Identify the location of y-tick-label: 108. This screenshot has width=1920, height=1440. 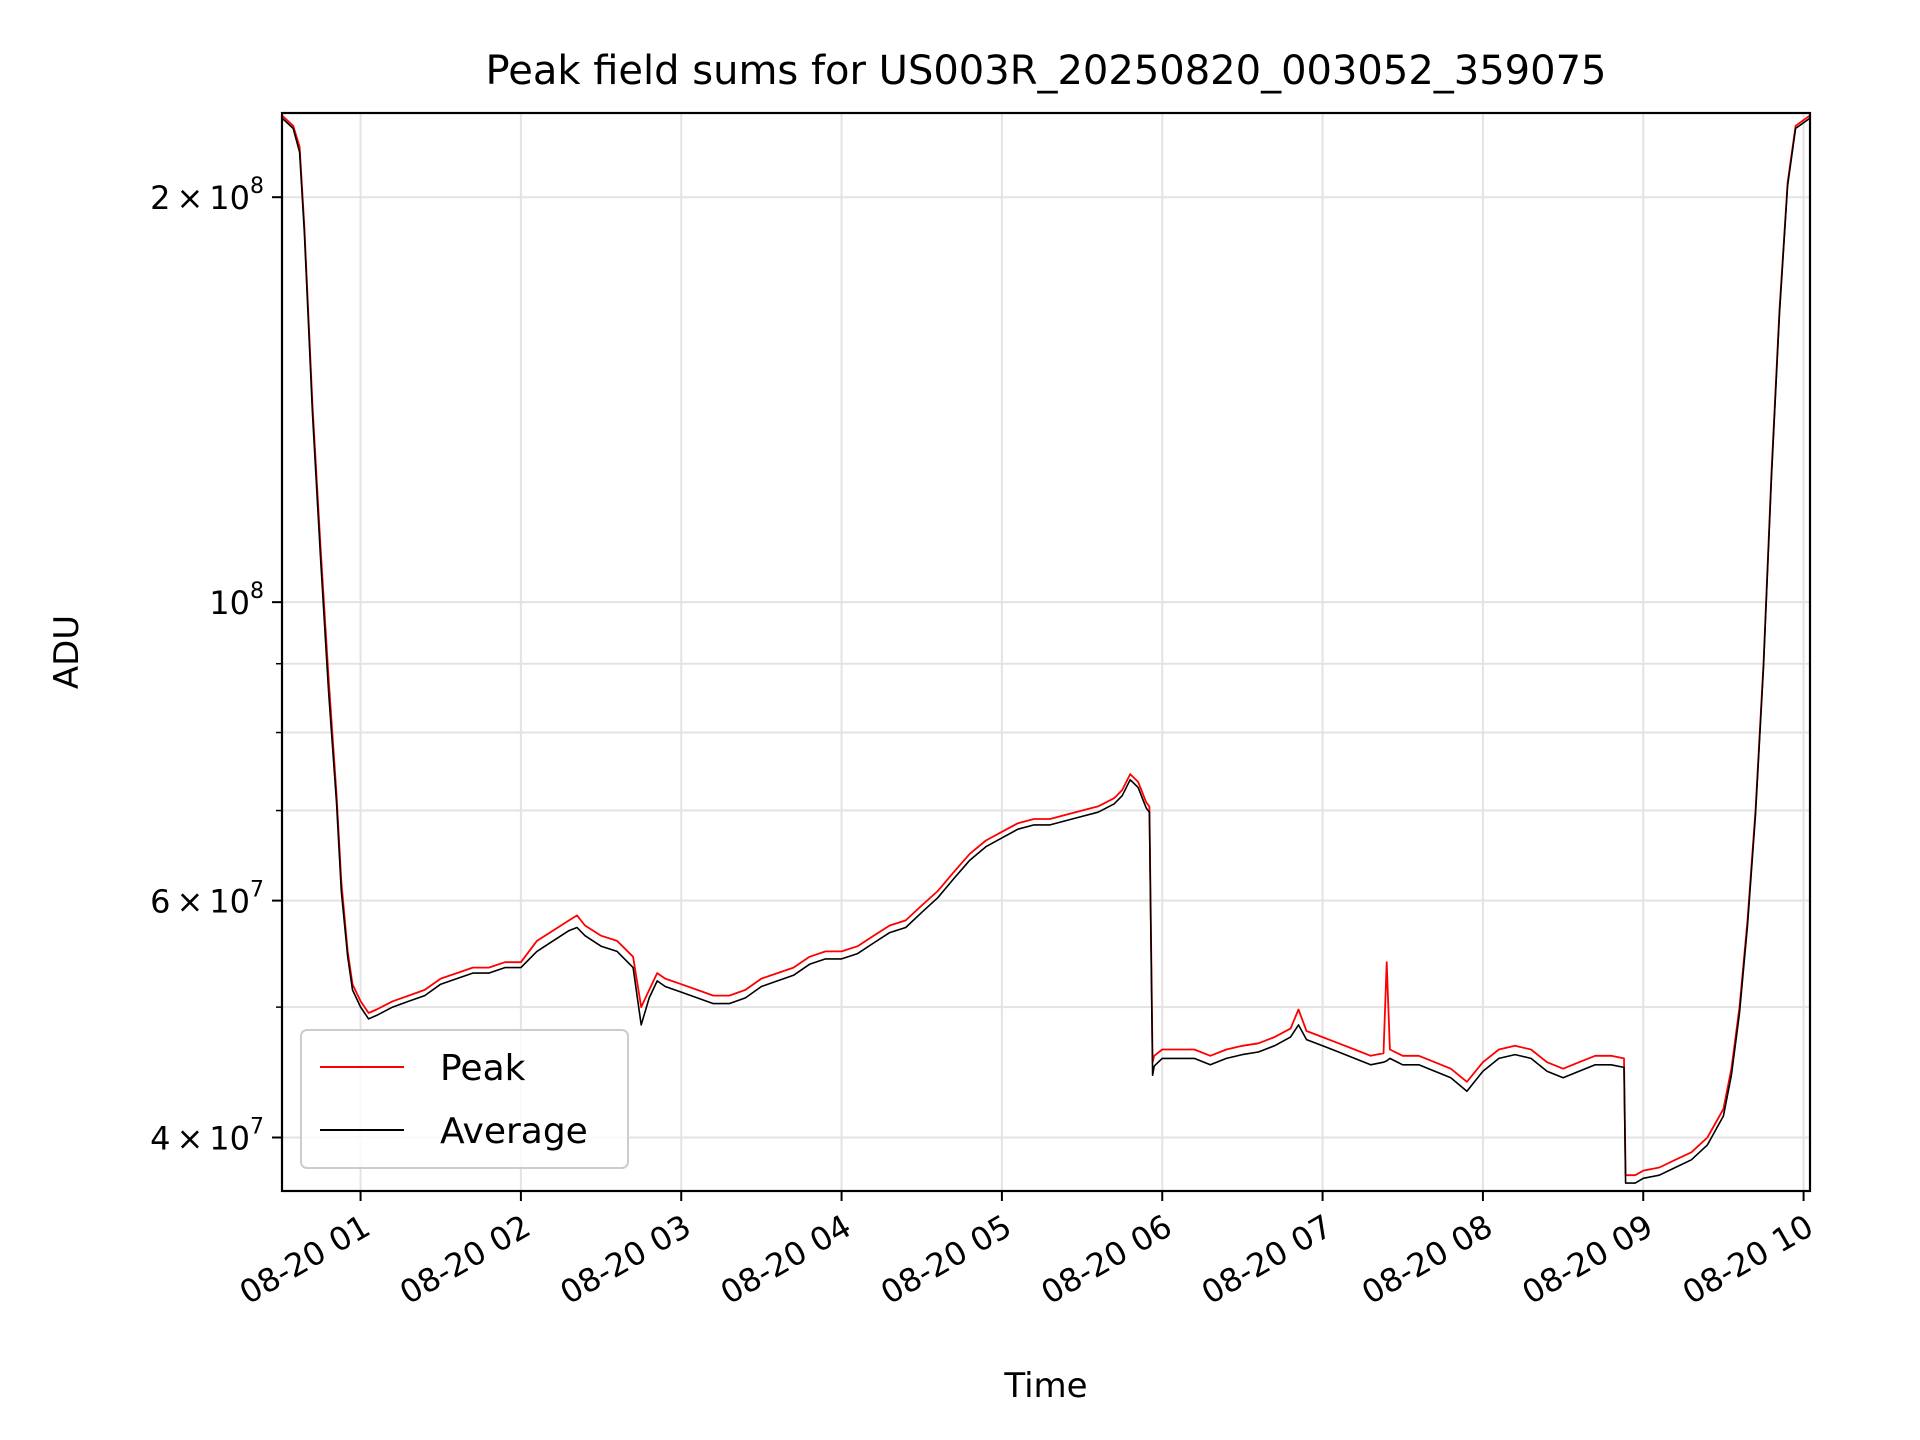
(236, 600).